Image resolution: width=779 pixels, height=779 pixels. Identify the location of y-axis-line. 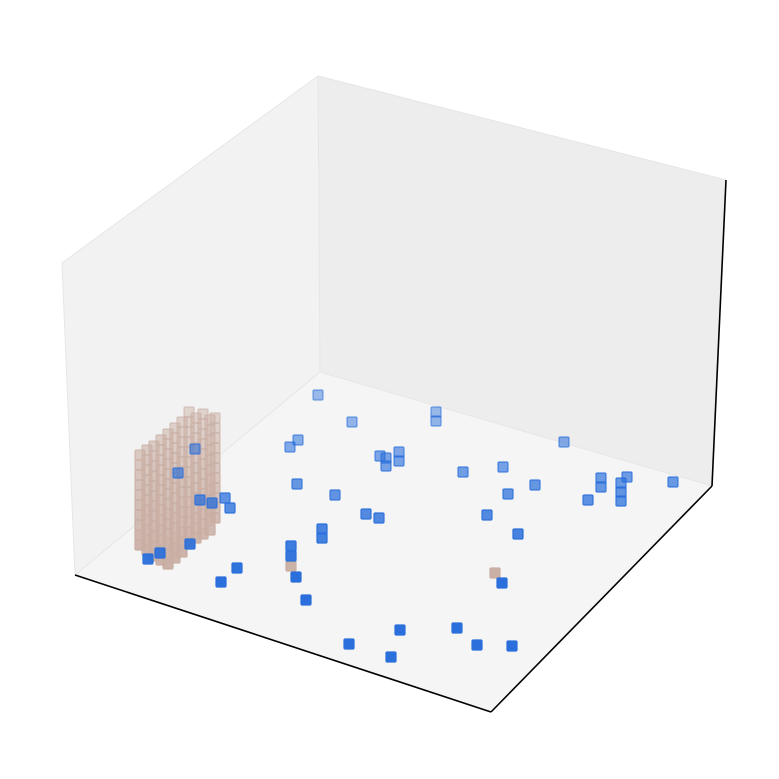
(601, 599).